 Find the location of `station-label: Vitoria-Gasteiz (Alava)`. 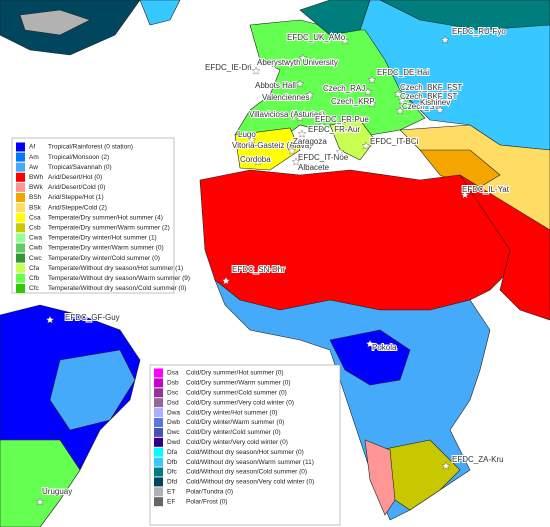

station-label: Vitoria-Gasteiz (Alava) is located at coordinates (272, 145).